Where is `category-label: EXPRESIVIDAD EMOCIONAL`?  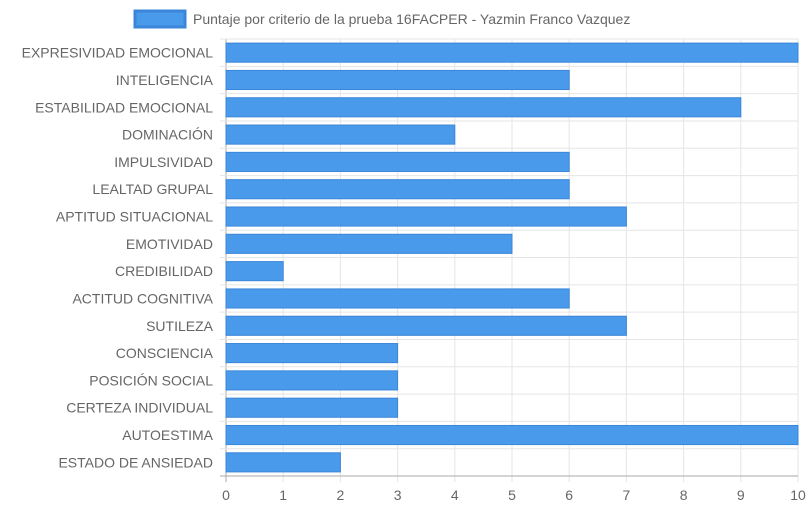 category-label: EXPRESIVIDAD EMOCIONAL is located at coordinates (118, 53).